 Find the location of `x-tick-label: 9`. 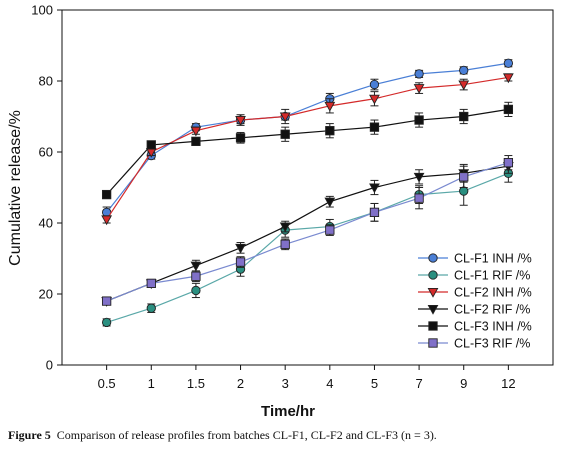

x-tick-label: 9 is located at coordinates (463, 383).